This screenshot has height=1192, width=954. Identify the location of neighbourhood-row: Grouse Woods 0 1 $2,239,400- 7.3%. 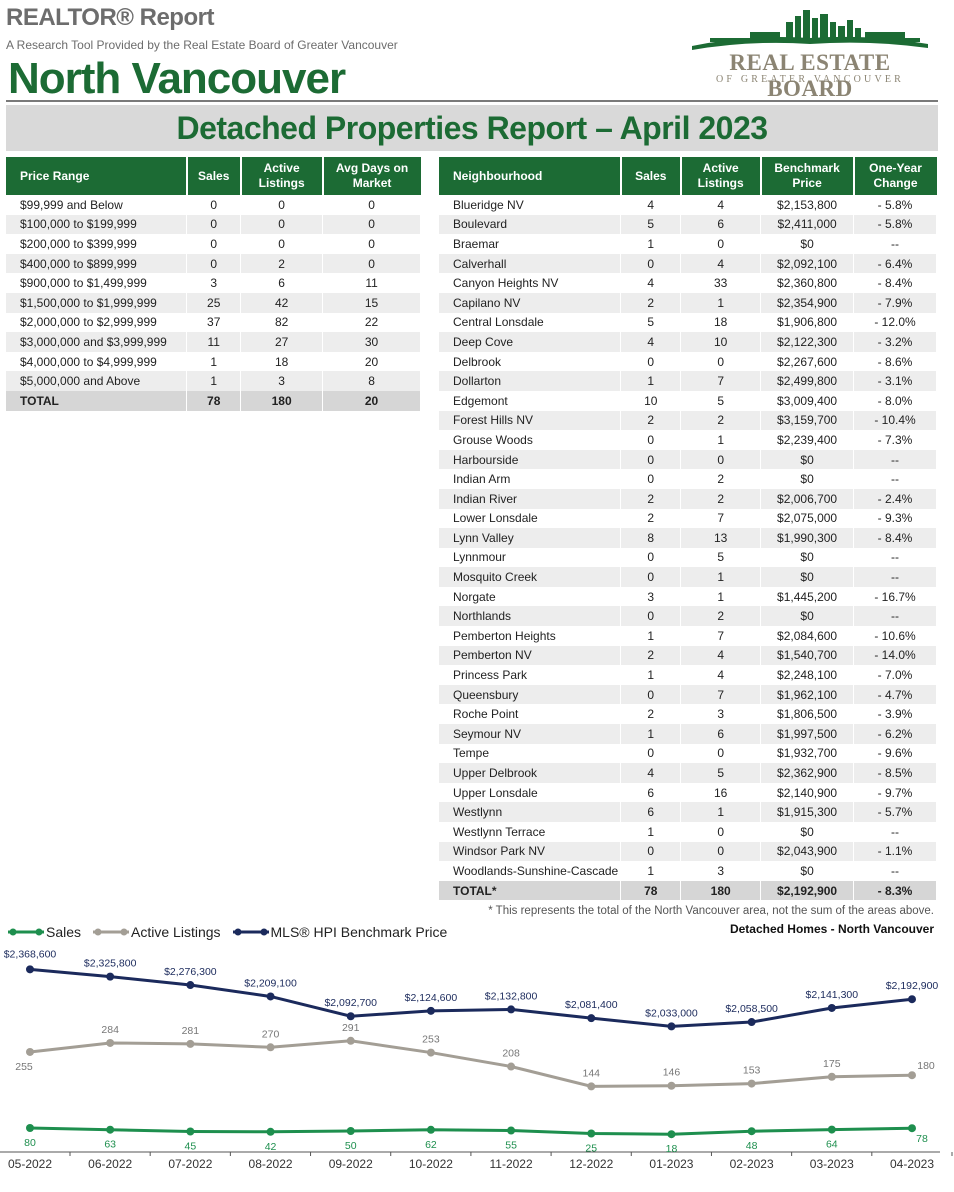
(688, 440).